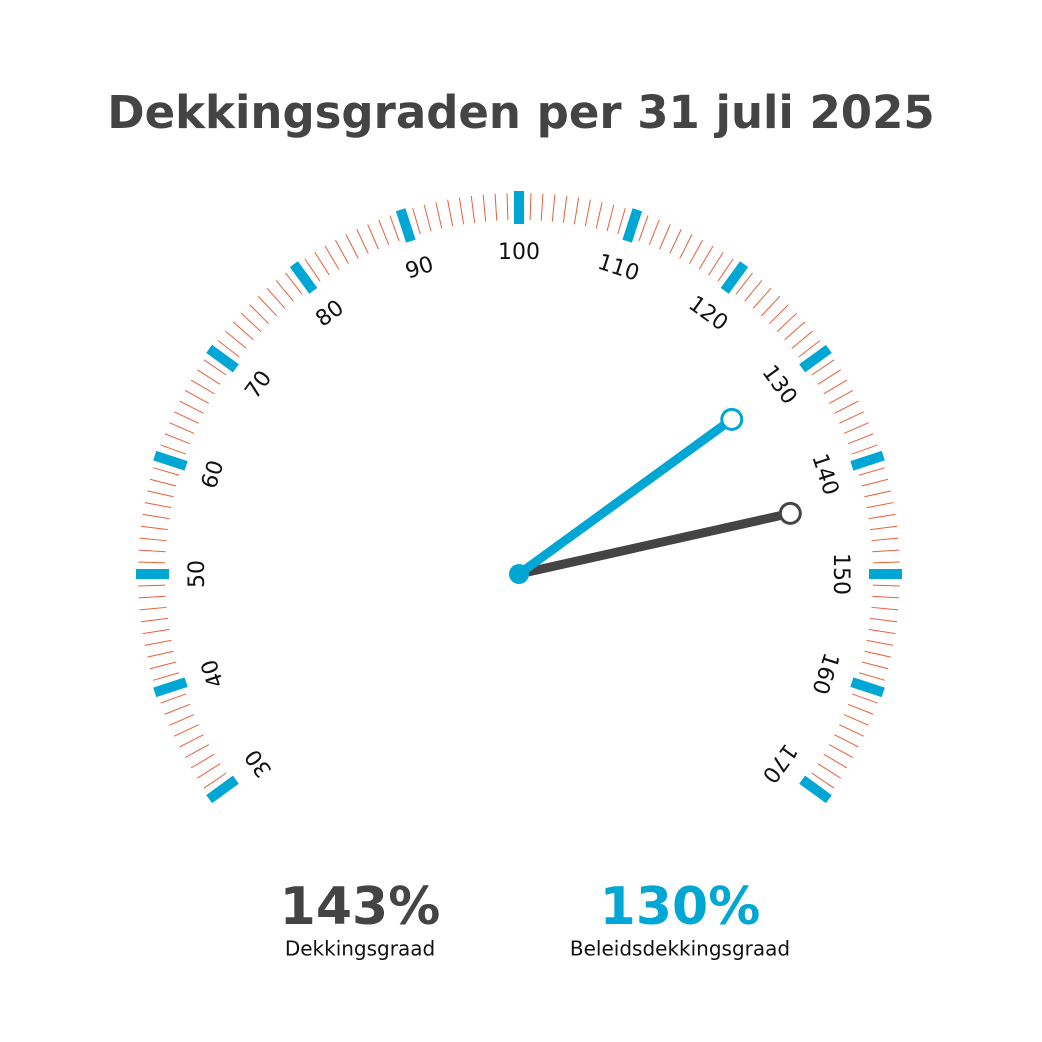 The image size is (1042, 1042). I want to click on tick-label: 70, so click(259, 384).